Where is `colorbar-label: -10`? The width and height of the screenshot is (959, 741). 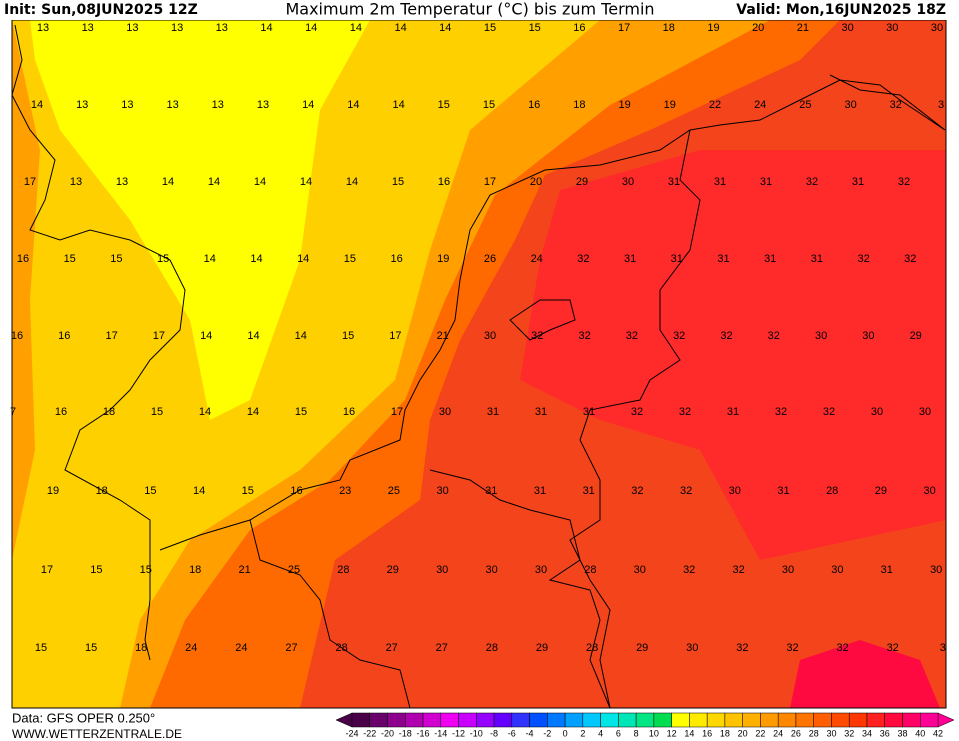 colorbar-label: -10 is located at coordinates (476, 733).